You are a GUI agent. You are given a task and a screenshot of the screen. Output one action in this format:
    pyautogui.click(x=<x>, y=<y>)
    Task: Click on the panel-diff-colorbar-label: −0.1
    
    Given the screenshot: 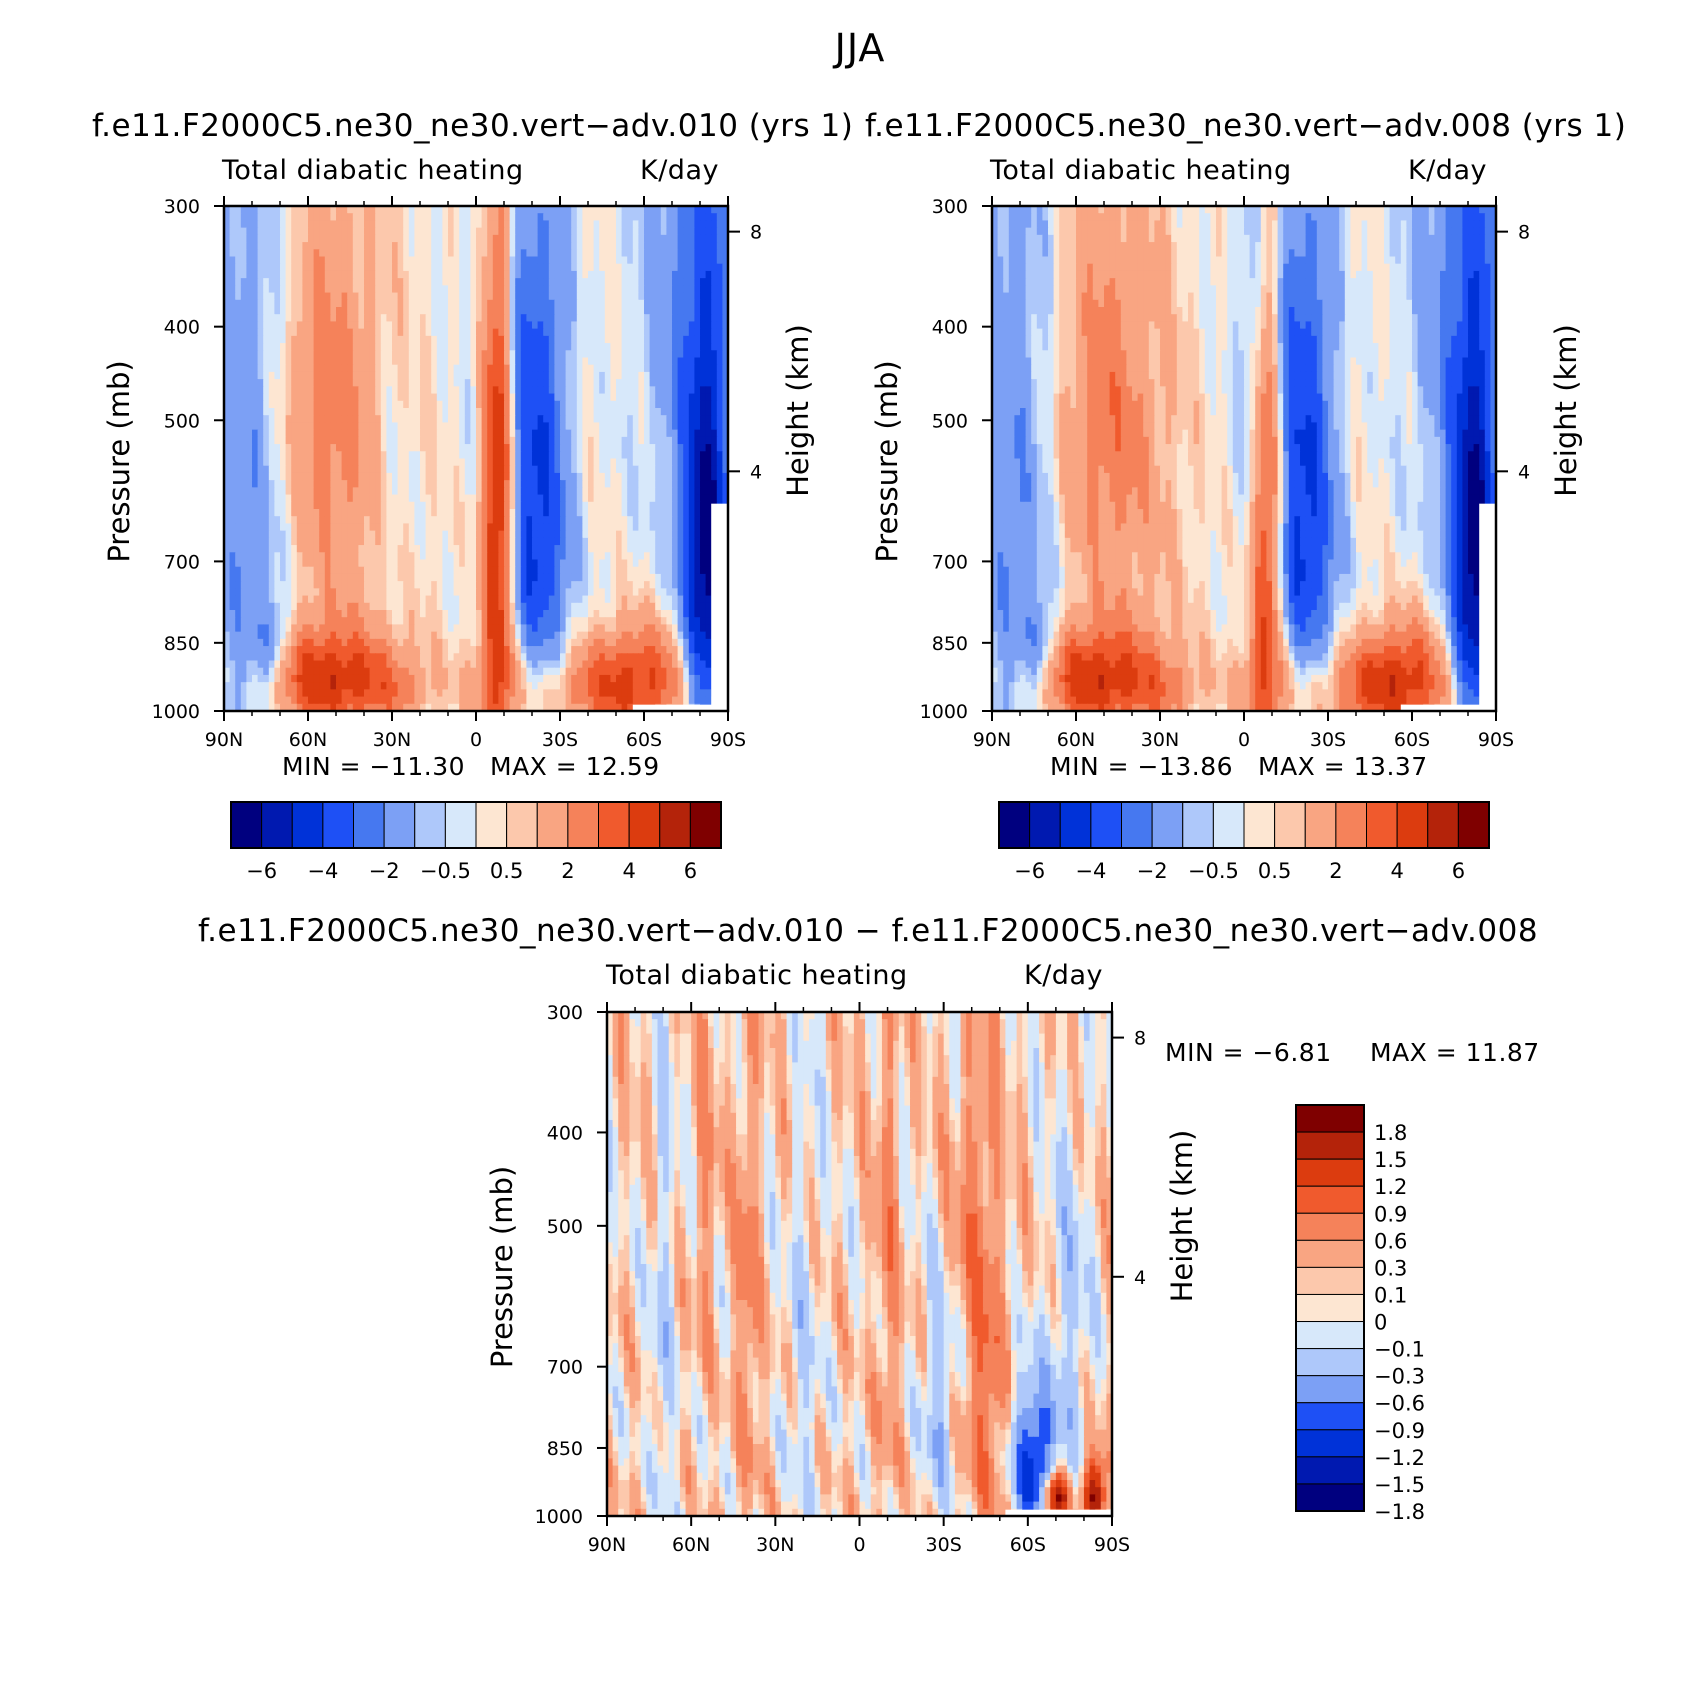 What is the action you would take?
    pyautogui.click(x=1399, y=1350)
    